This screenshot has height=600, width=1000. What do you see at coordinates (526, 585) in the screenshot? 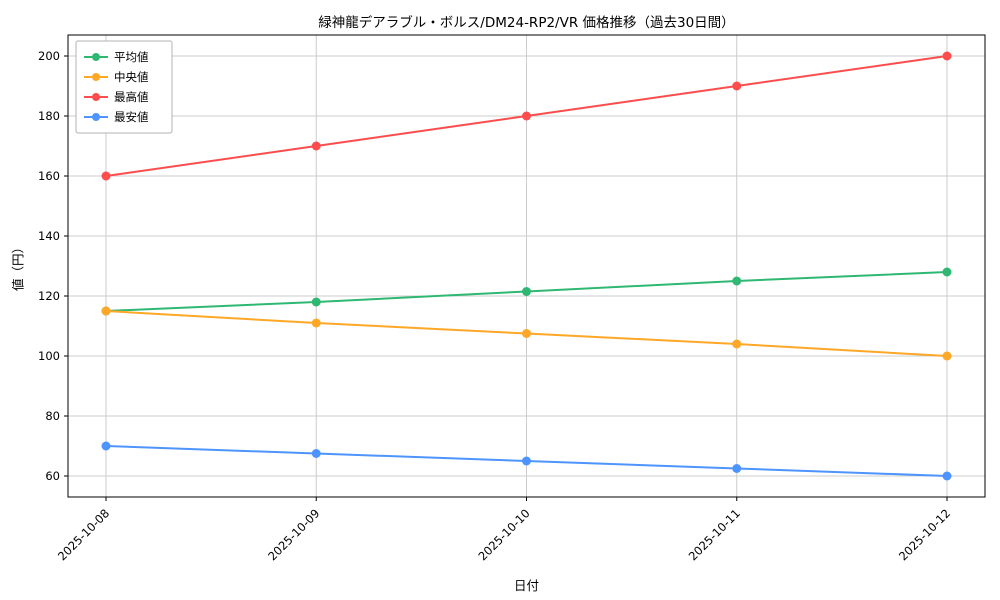
I see `x-axis-label: 日付` at bounding box center [526, 585].